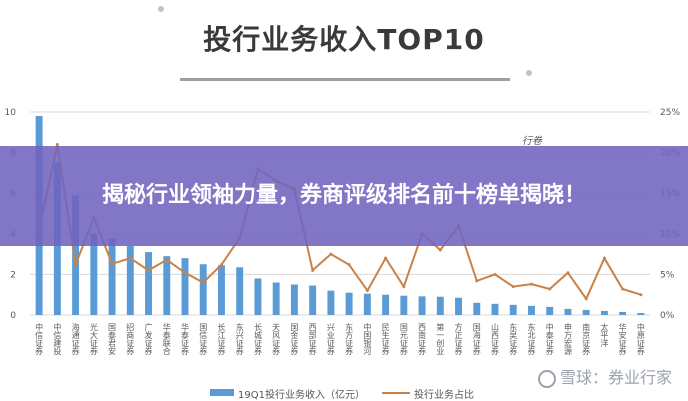 Image resolution: width=688 pixels, height=401 pixels. What do you see at coordinates (604, 335) in the screenshot?
I see `x-tick-label: 太平洋` at bounding box center [604, 335].